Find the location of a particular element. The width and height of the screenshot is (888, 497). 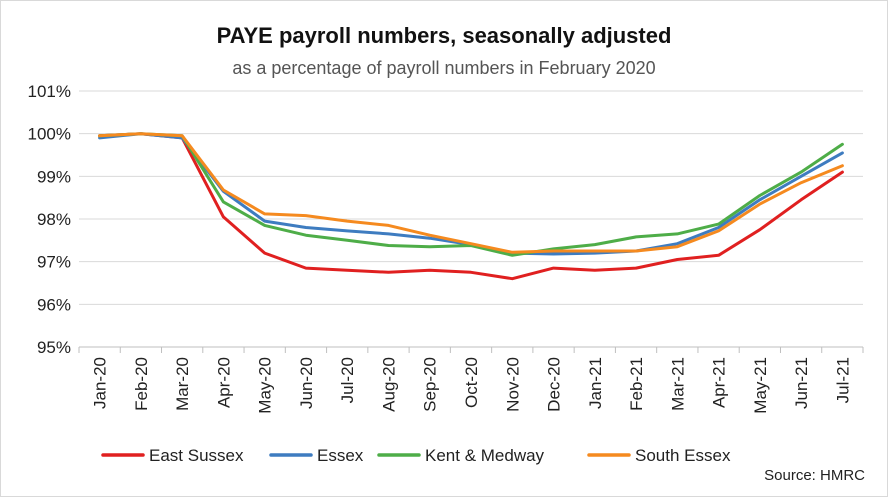

x-tick-label: Jul-20 is located at coordinates (347, 380).